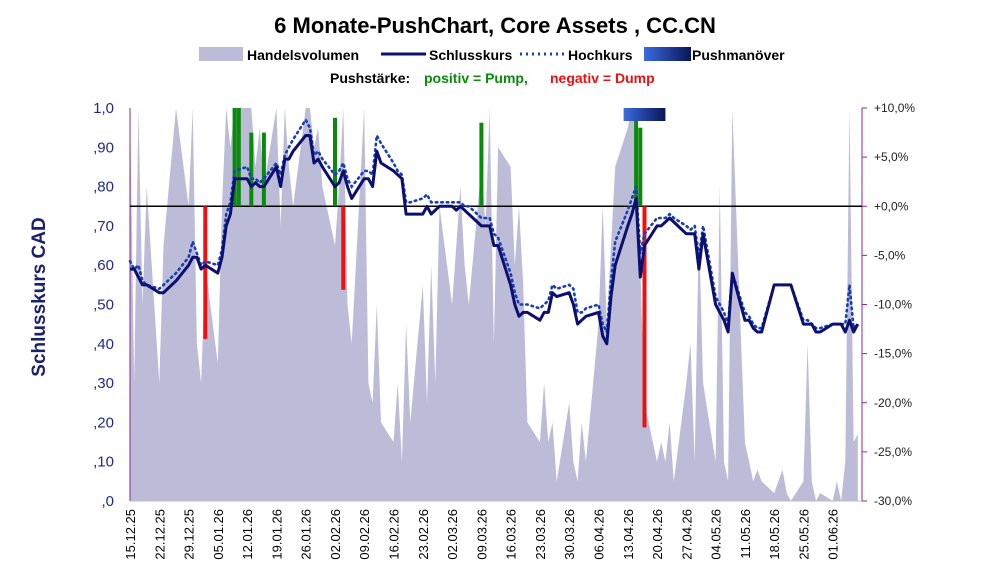  What do you see at coordinates (130, 534) in the screenshot?
I see `x-tick-label: 15.12.25` at bounding box center [130, 534].